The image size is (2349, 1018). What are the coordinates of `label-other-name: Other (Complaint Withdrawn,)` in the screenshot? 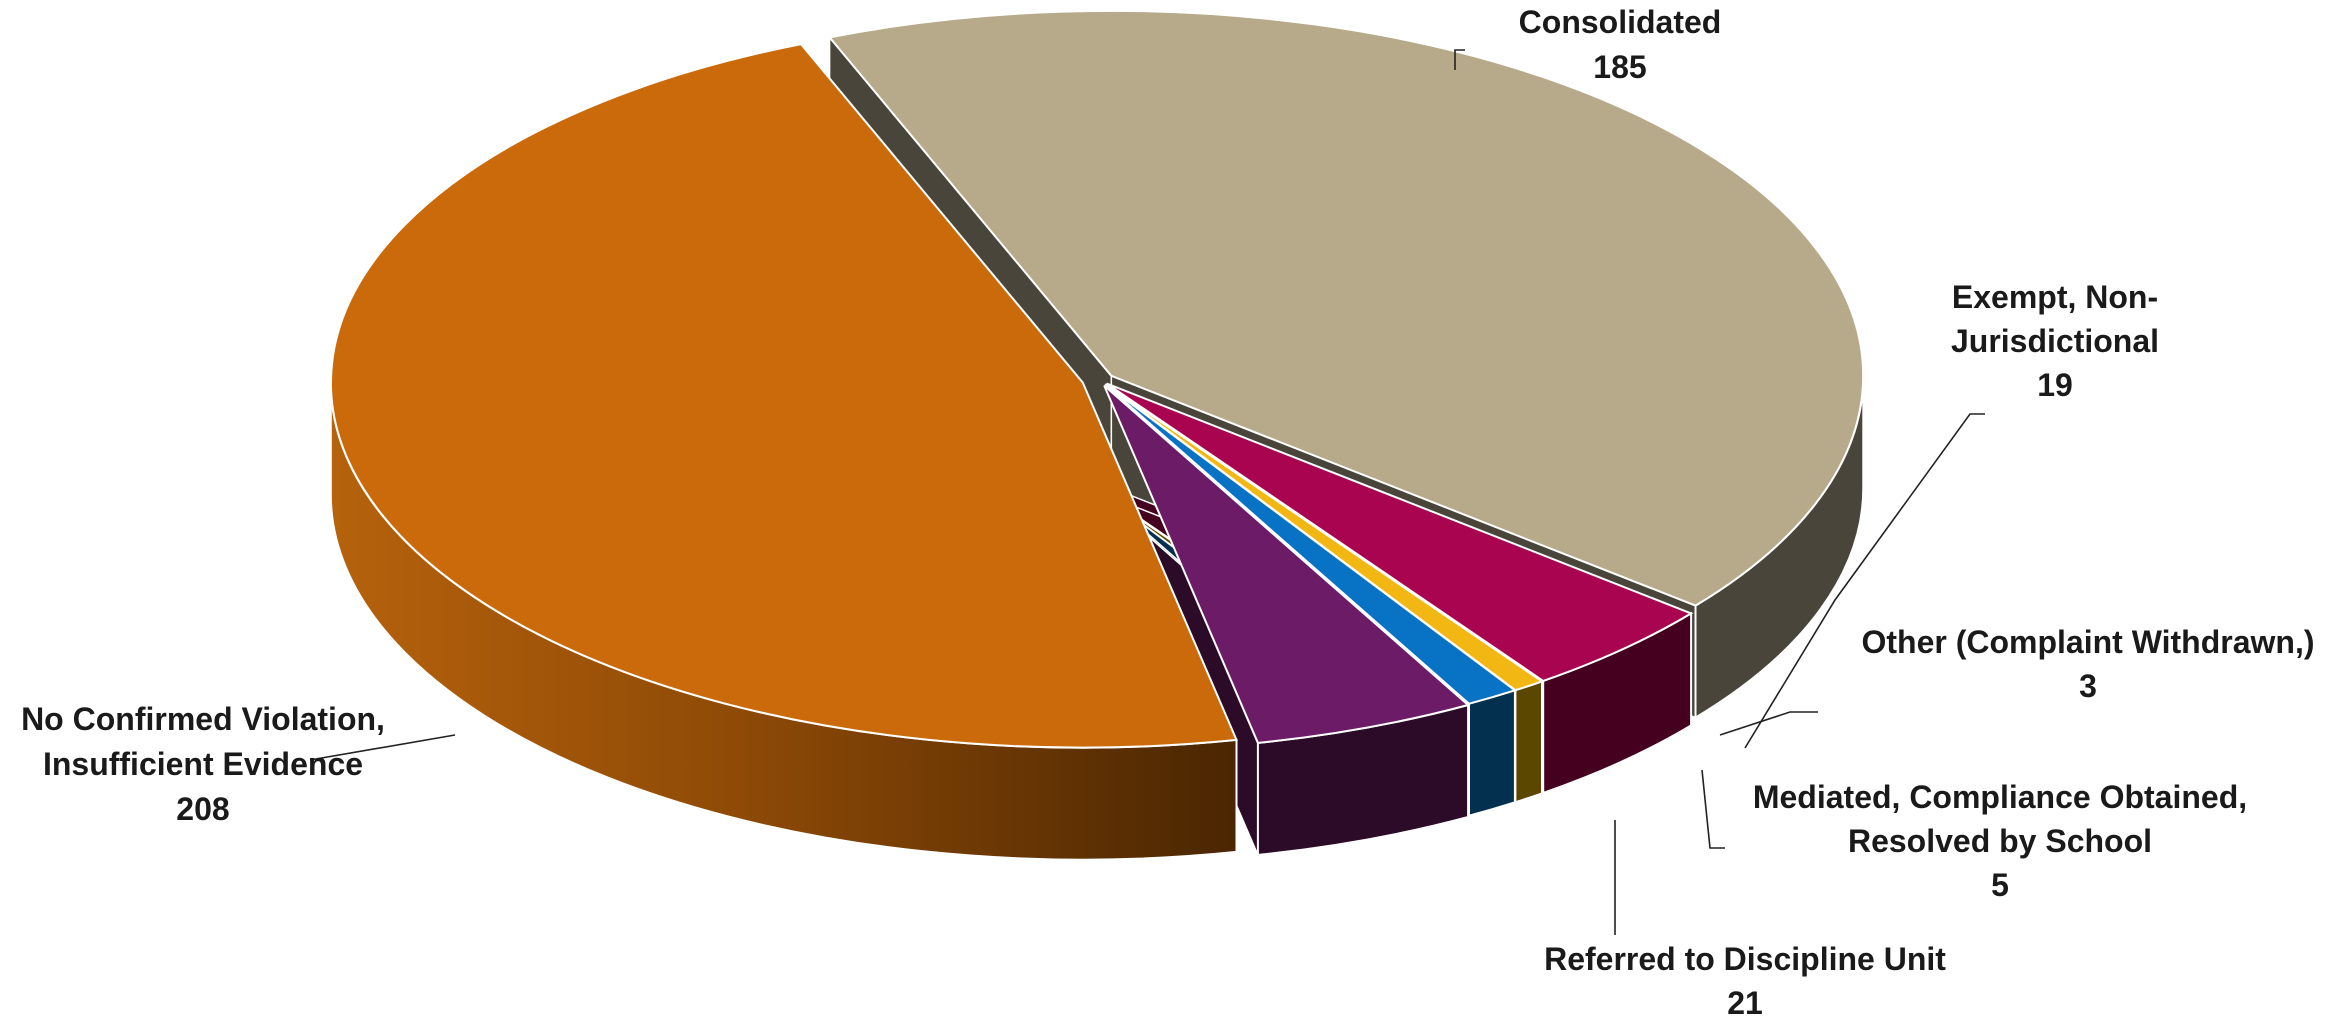 It's located at (2087, 642).